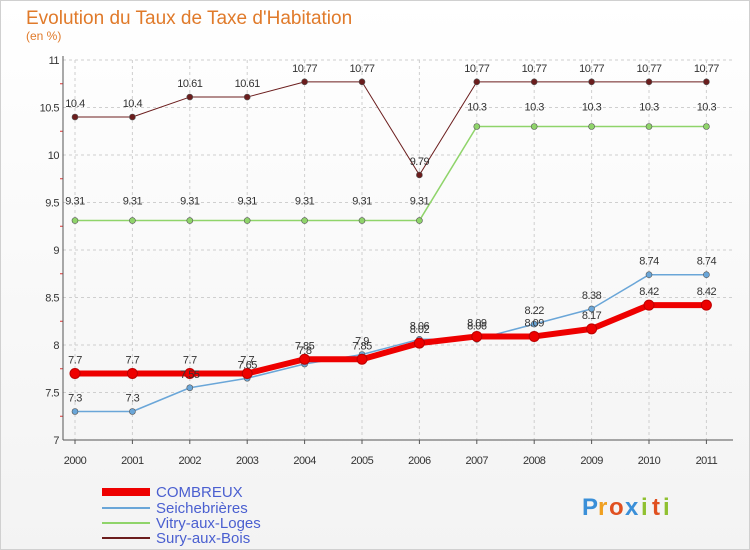  I want to click on data-label-seichebri-res: 7.65, so click(247, 365).